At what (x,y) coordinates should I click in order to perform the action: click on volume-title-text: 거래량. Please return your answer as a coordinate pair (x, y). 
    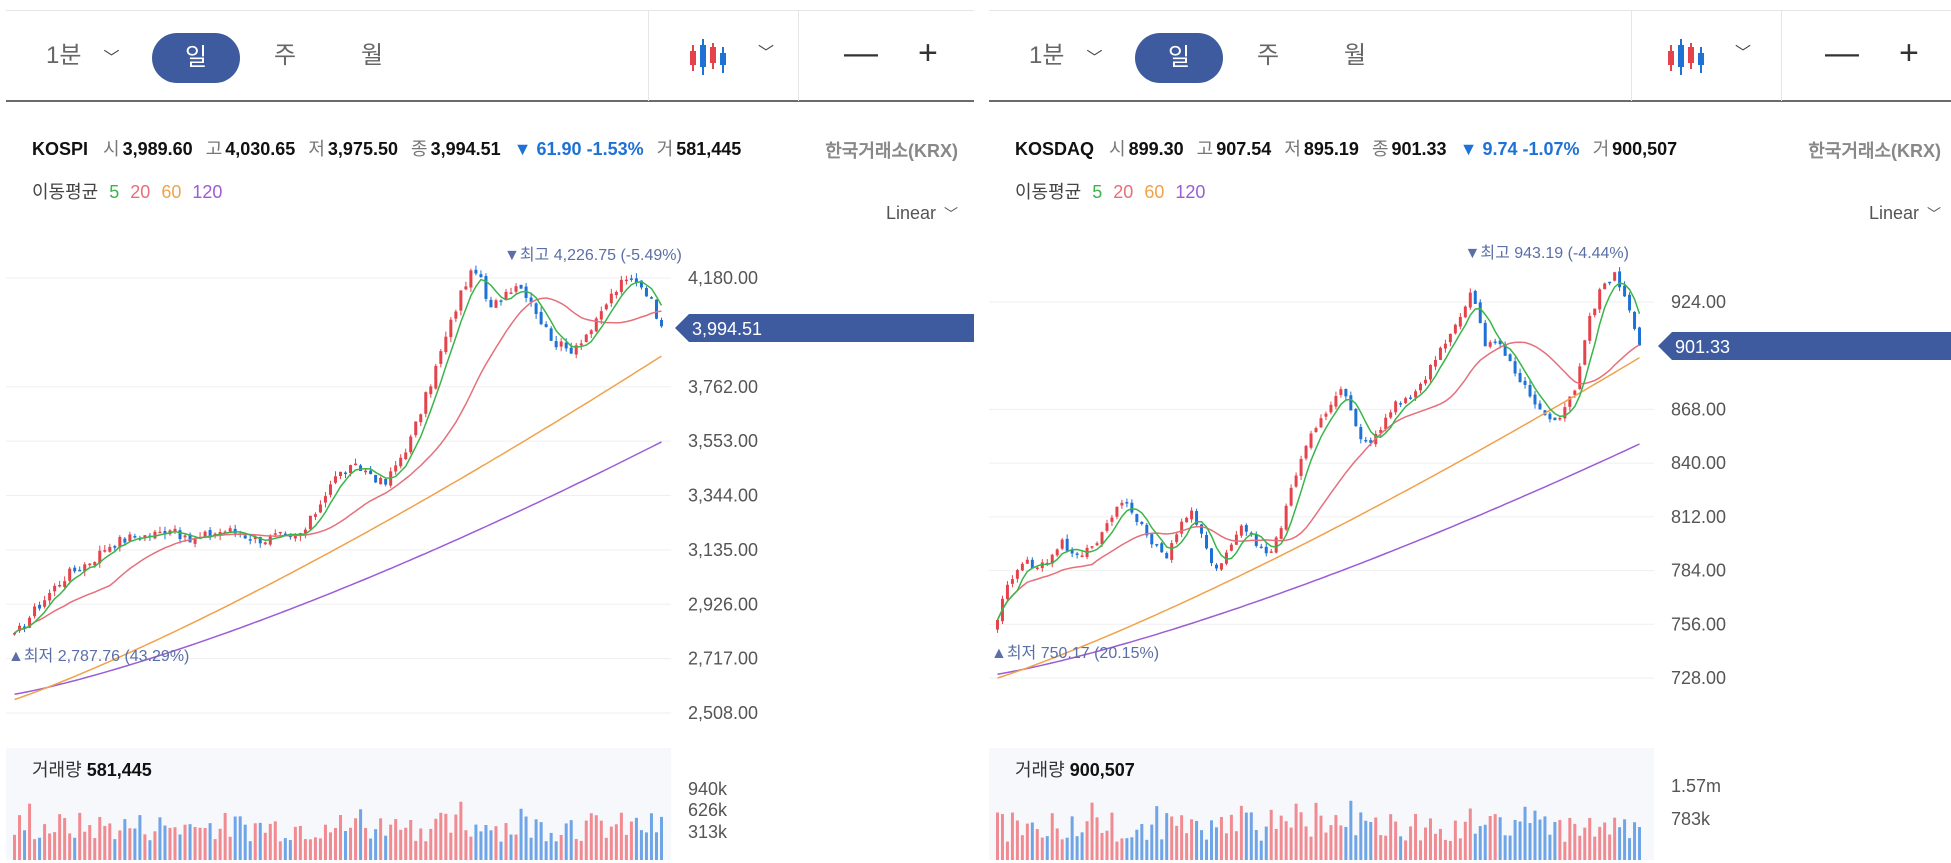
    Looking at the image, I should click on (57, 770).